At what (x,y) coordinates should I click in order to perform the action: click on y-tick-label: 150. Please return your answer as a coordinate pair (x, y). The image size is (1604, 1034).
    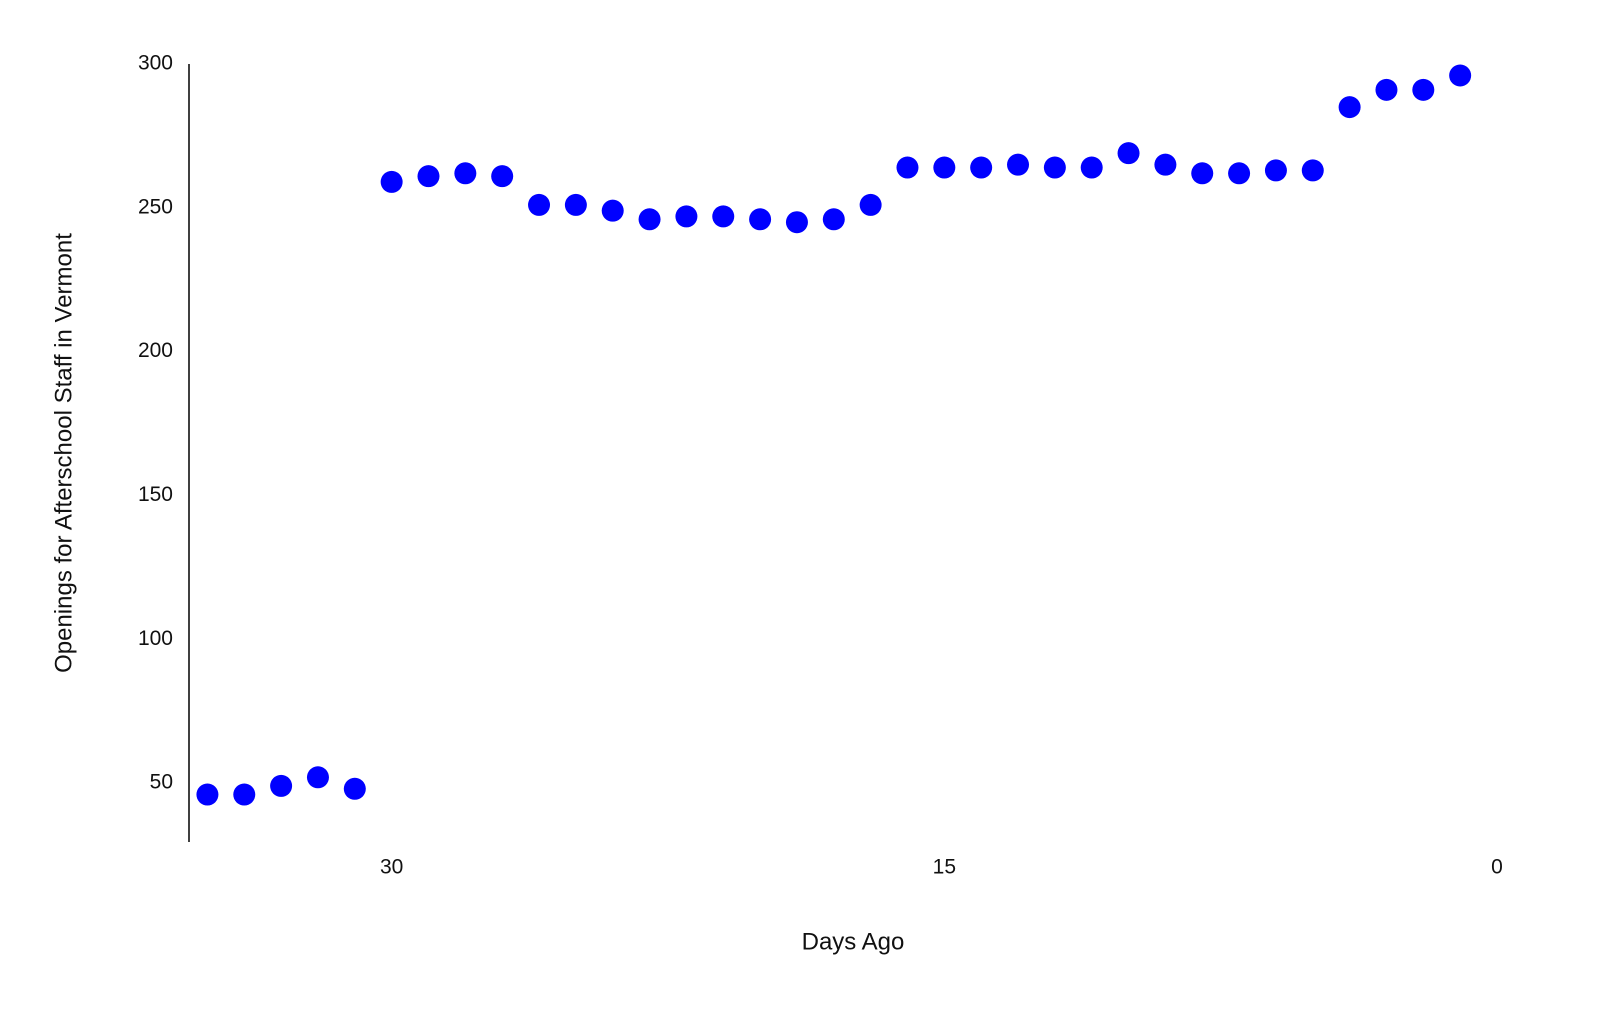
    Looking at the image, I should click on (155, 494).